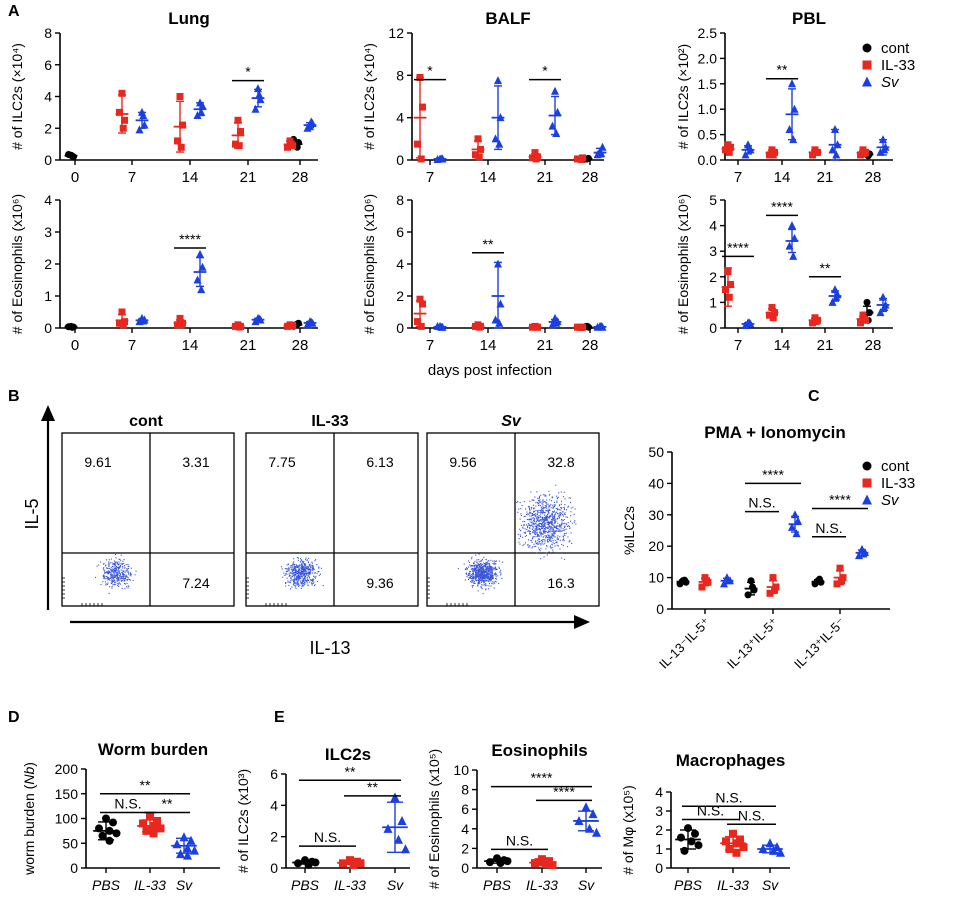 This screenshot has height=918, width=957. Describe the element at coordinates (430, 345) in the screenshot. I see `x-tick-label: 7` at that location.